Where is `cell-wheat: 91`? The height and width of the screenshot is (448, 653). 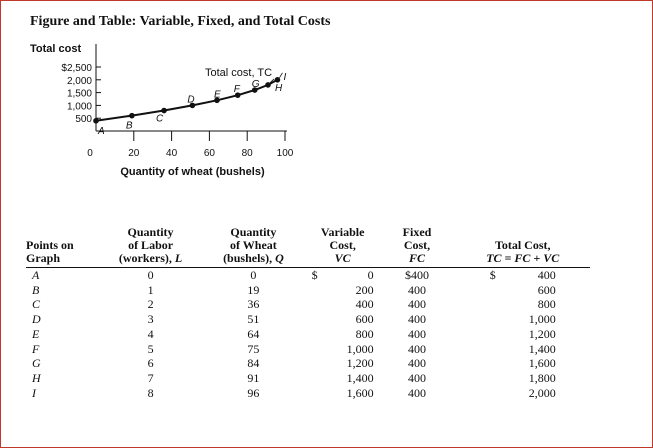
cell-wheat: 91 is located at coordinates (253, 377).